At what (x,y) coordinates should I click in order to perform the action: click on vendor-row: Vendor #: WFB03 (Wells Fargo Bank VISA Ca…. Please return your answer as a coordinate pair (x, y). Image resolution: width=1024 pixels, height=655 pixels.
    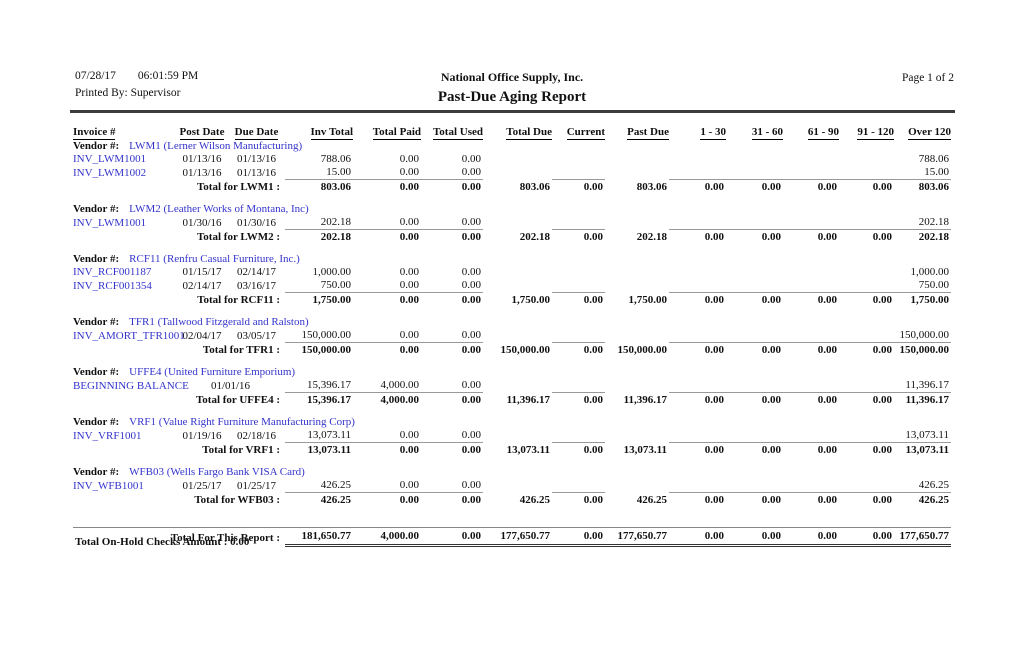
    Looking at the image, I should click on (512, 472).